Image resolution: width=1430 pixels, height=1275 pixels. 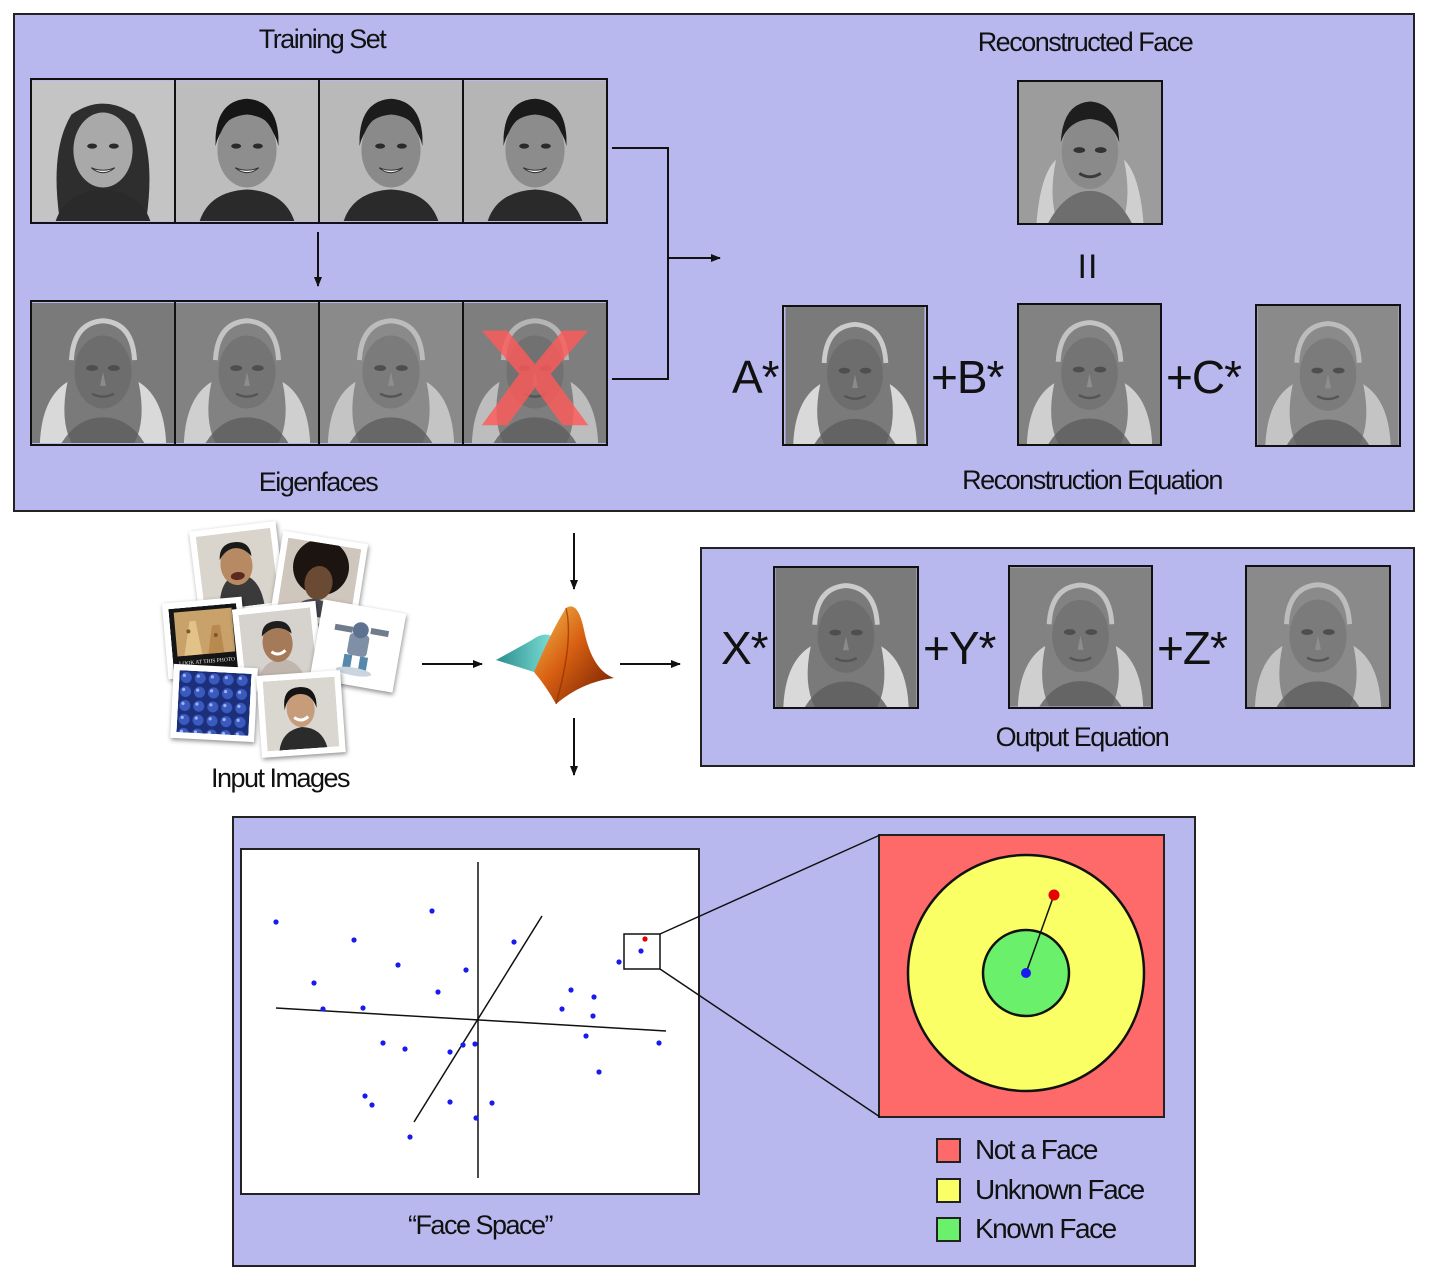 What do you see at coordinates (959, 648) in the screenshot?
I see `coefficient-y: +Y*` at bounding box center [959, 648].